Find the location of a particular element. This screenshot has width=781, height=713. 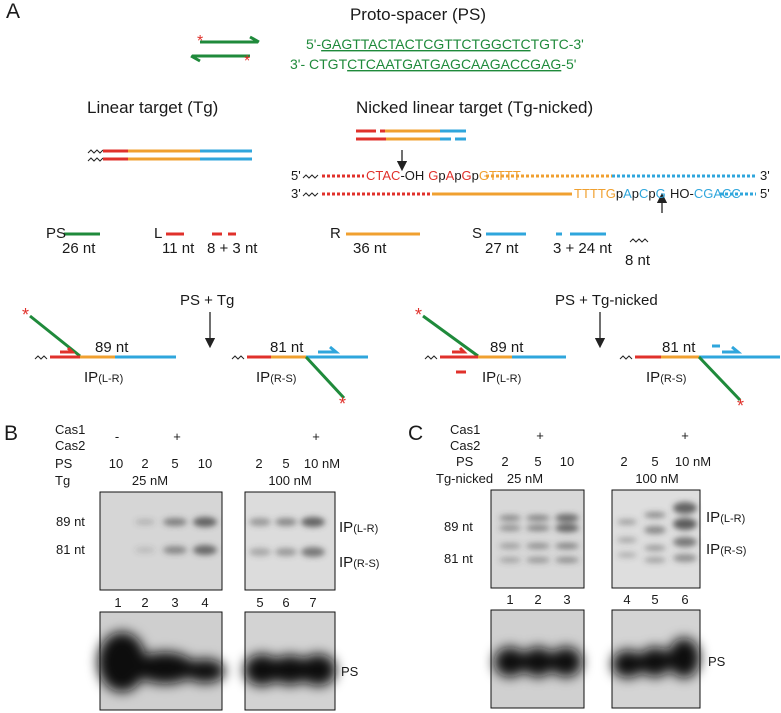

legend-lines is located at coordinates (356, 237).